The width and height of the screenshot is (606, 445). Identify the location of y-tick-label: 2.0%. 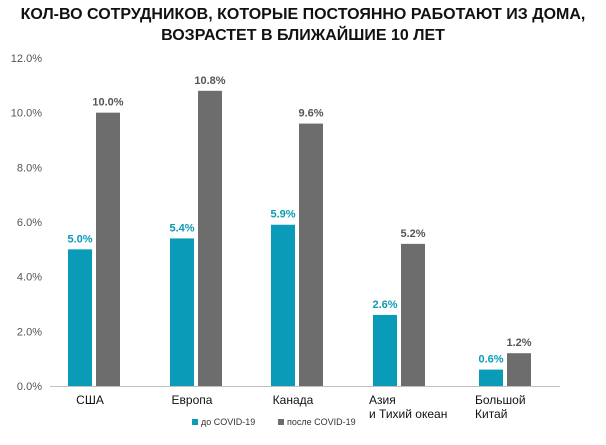
(29, 332).